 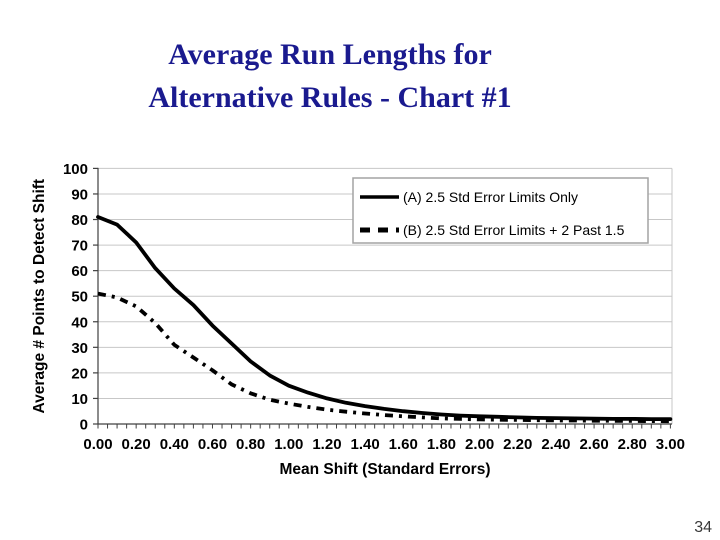 What do you see at coordinates (39, 296) in the screenshot?
I see `y-axis-title: Average # Points to Detect Shift` at bounding box center [39, 296].